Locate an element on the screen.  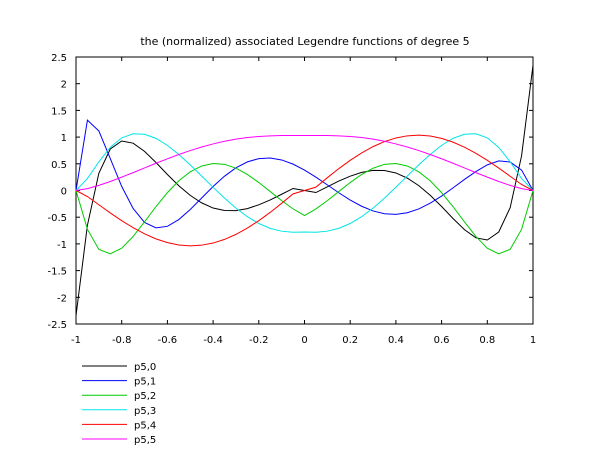
y-tick-label: 1 is located at coordinates (64, 138).